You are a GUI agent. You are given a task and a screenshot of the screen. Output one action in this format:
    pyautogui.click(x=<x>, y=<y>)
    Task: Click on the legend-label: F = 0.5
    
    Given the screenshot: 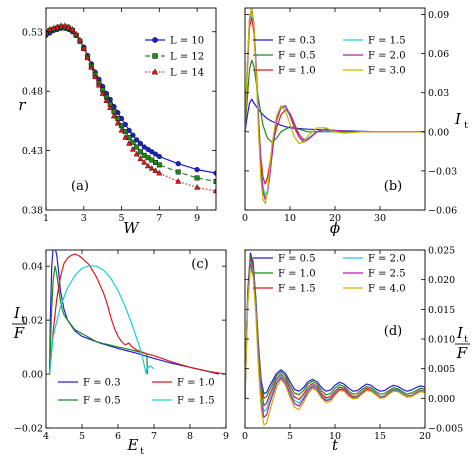 What is the action you would take?
    pyautogui.click(x=297, y=56)
    